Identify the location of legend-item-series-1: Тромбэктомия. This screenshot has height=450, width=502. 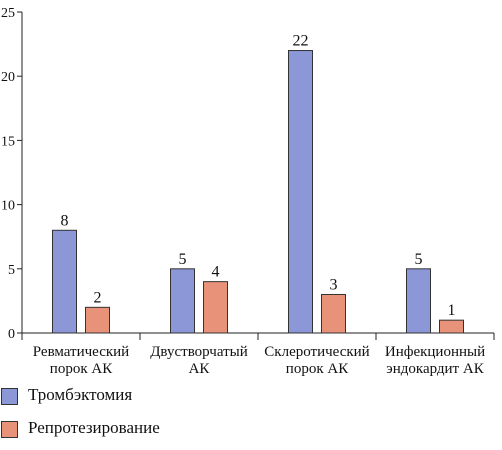
(130, 400).